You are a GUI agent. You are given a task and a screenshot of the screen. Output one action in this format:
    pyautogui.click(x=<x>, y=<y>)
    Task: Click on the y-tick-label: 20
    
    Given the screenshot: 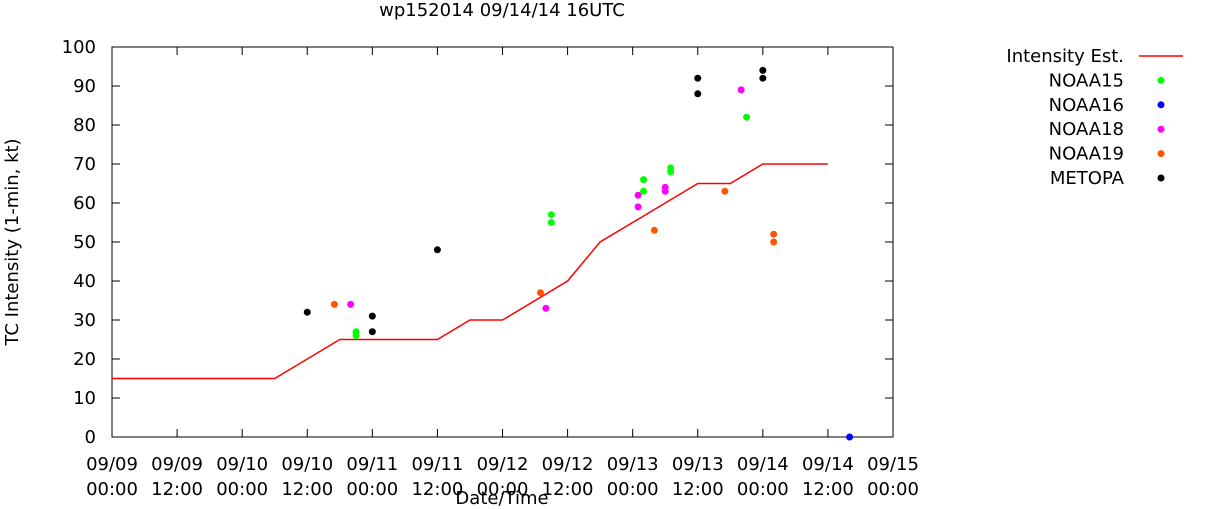 What is the action you would take?
    pyautogui.click(x=84, y=359)
    